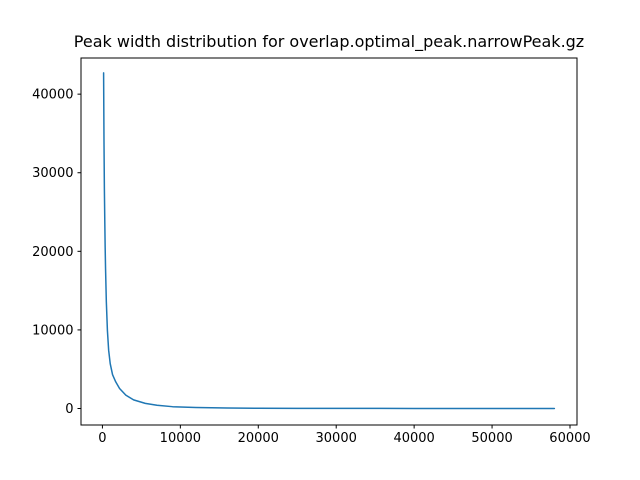 This screenshot has width=640, height=480. Describe the element at coordinates (102, 438) in the screenshot. I see `x-tick-label: 0` at that location.